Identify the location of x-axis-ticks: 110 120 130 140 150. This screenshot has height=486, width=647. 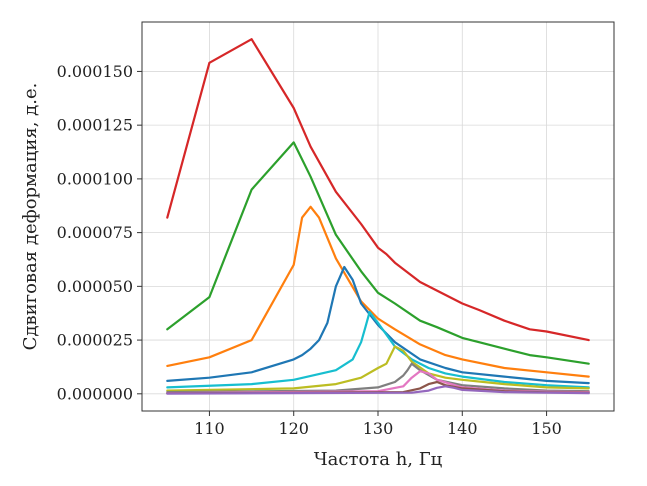
(378, 424).